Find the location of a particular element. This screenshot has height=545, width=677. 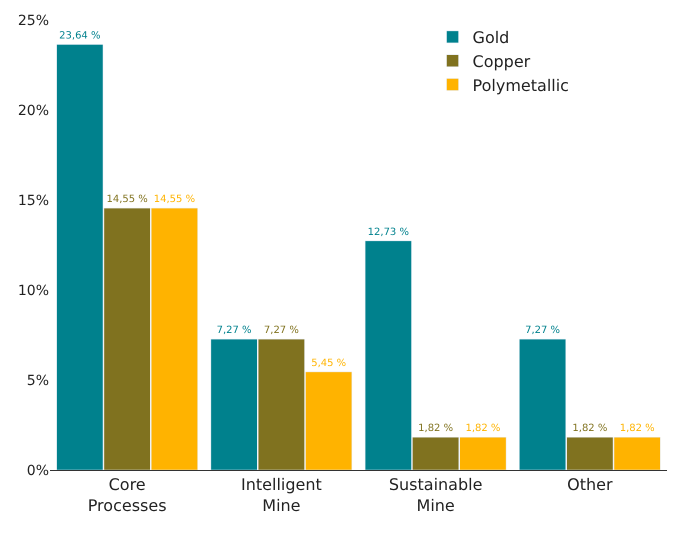

x-tick-label: Sustainable Mine is located at coordinates (435, 495).